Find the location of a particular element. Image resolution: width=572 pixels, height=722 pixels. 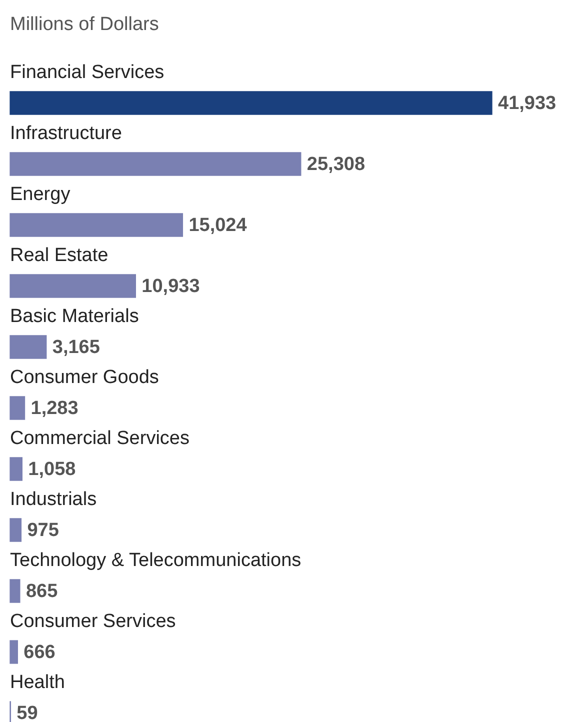

data-label: 865 is located at coordinates (42, 591).